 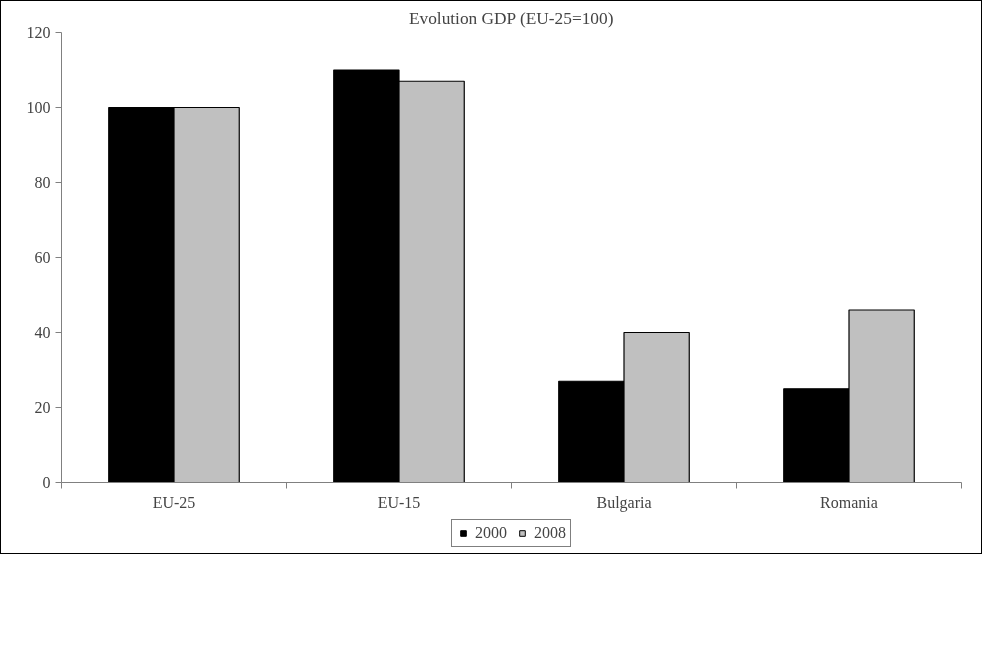 What do you see at coordinates (42, 182) in the screenshot?
I see `y-tick-label: 80` at bounding box center [42, 182].